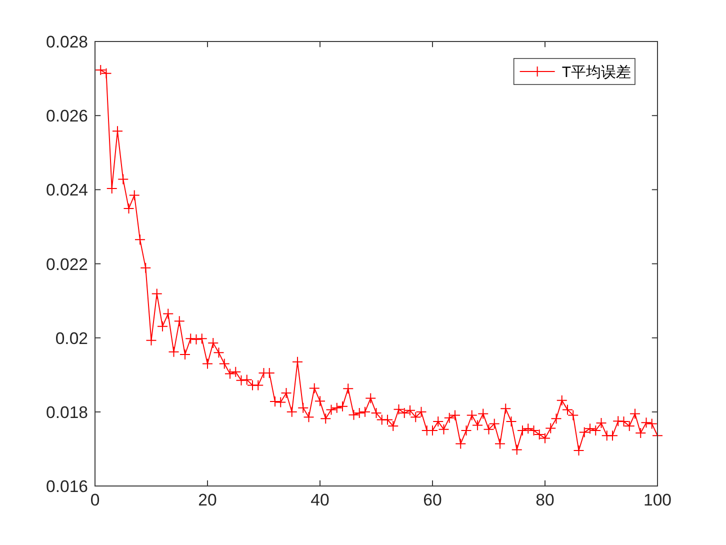 The width and height of the screenshot is (726, 545). What do you see at coordinates (71, 338) in the screenshot?
I see `y-tick-label: 0.02` at bounding box center [71, 338].